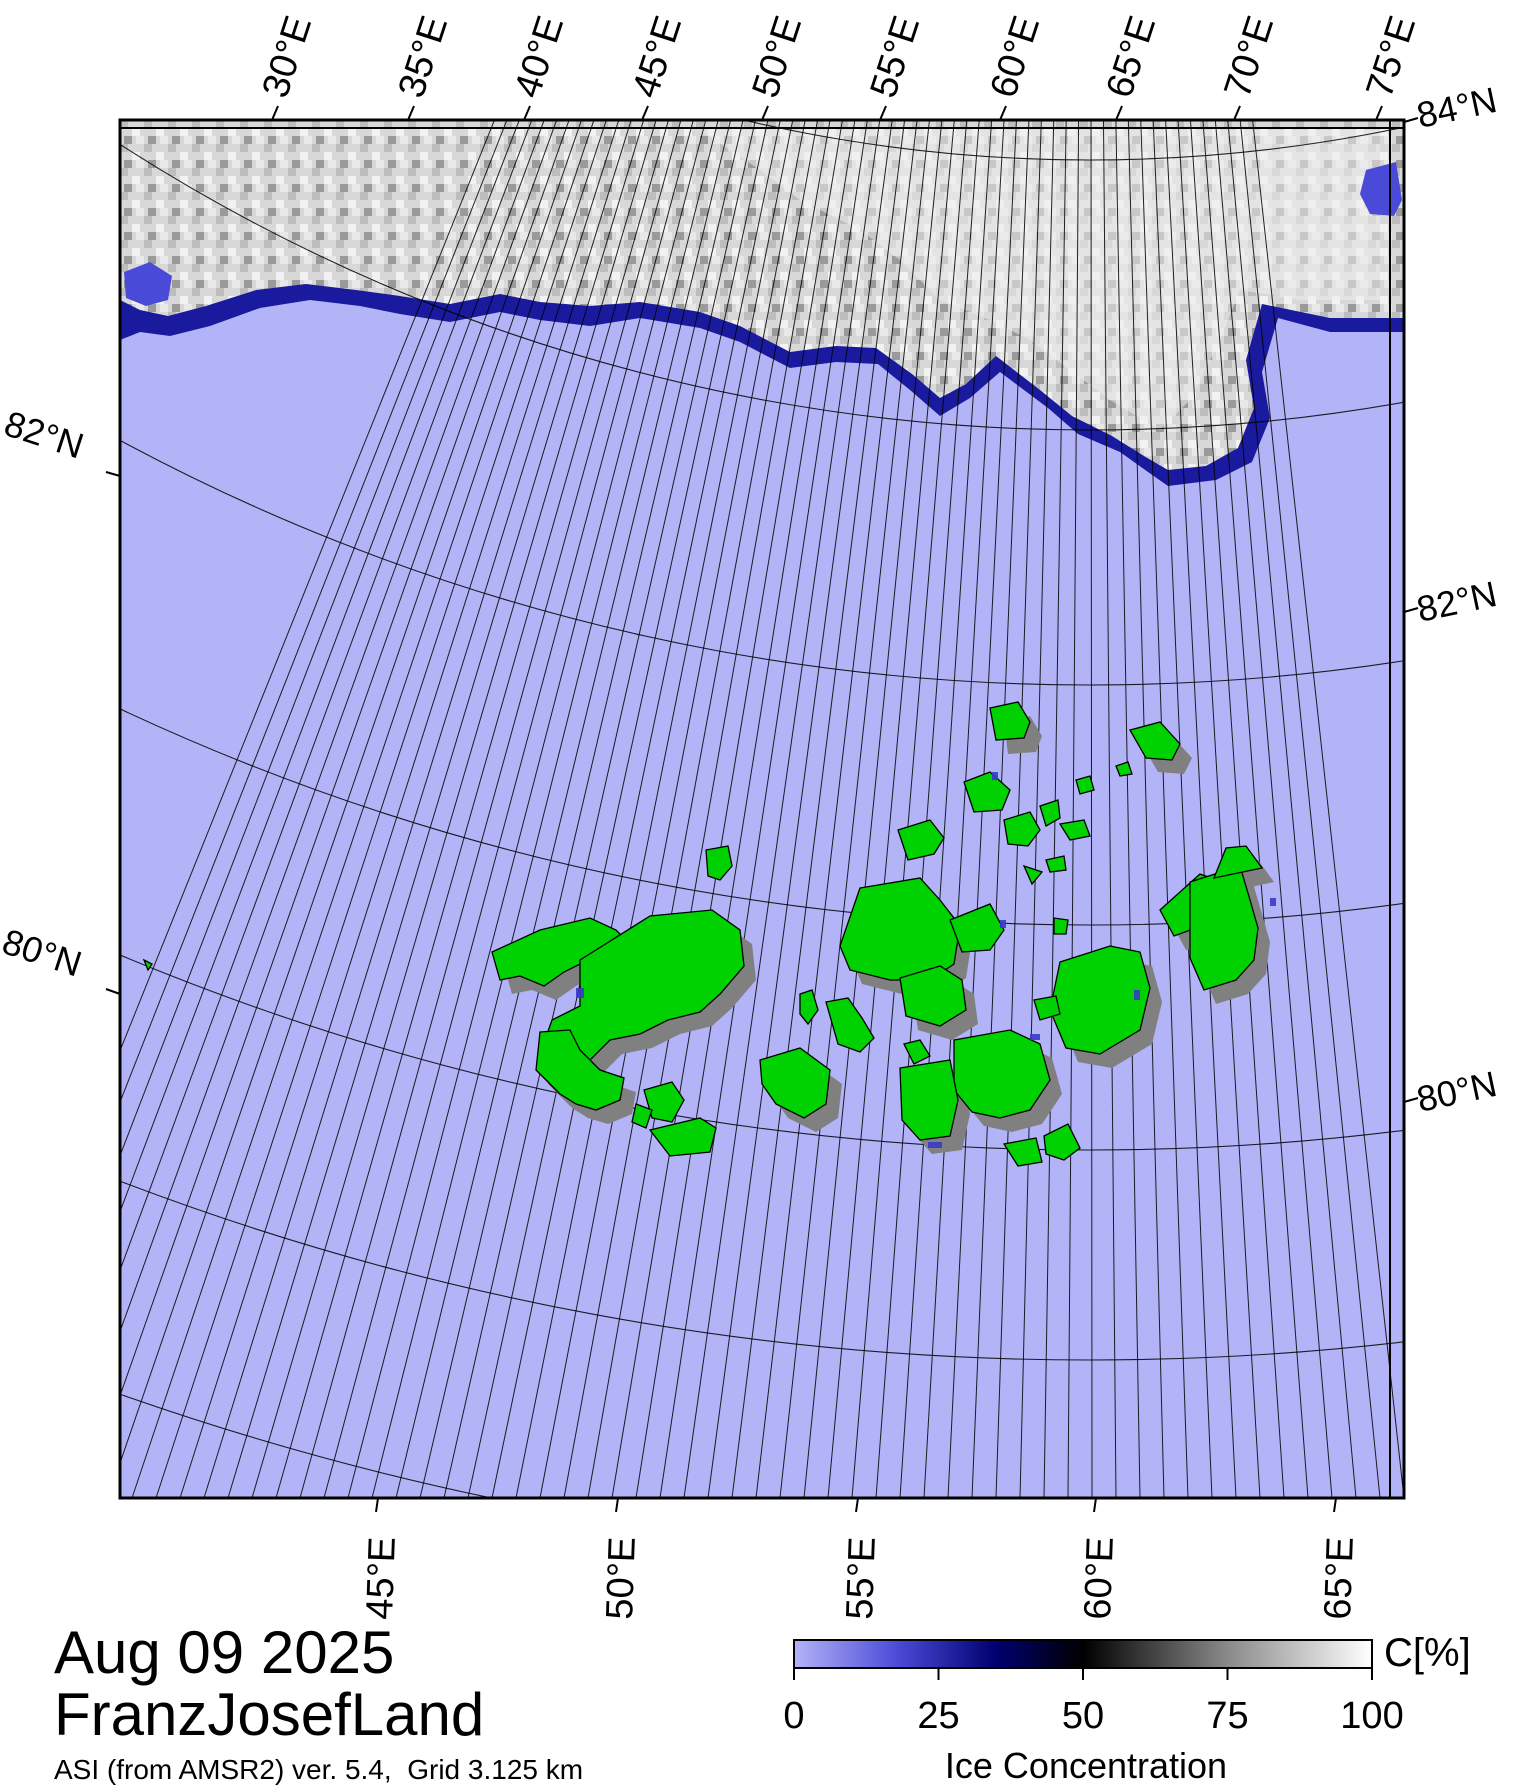  What do you see at coordinates (1016, 57) in the screenshot?
I see `top-lon-label: 60°E` at bounding box center [1016, 57].